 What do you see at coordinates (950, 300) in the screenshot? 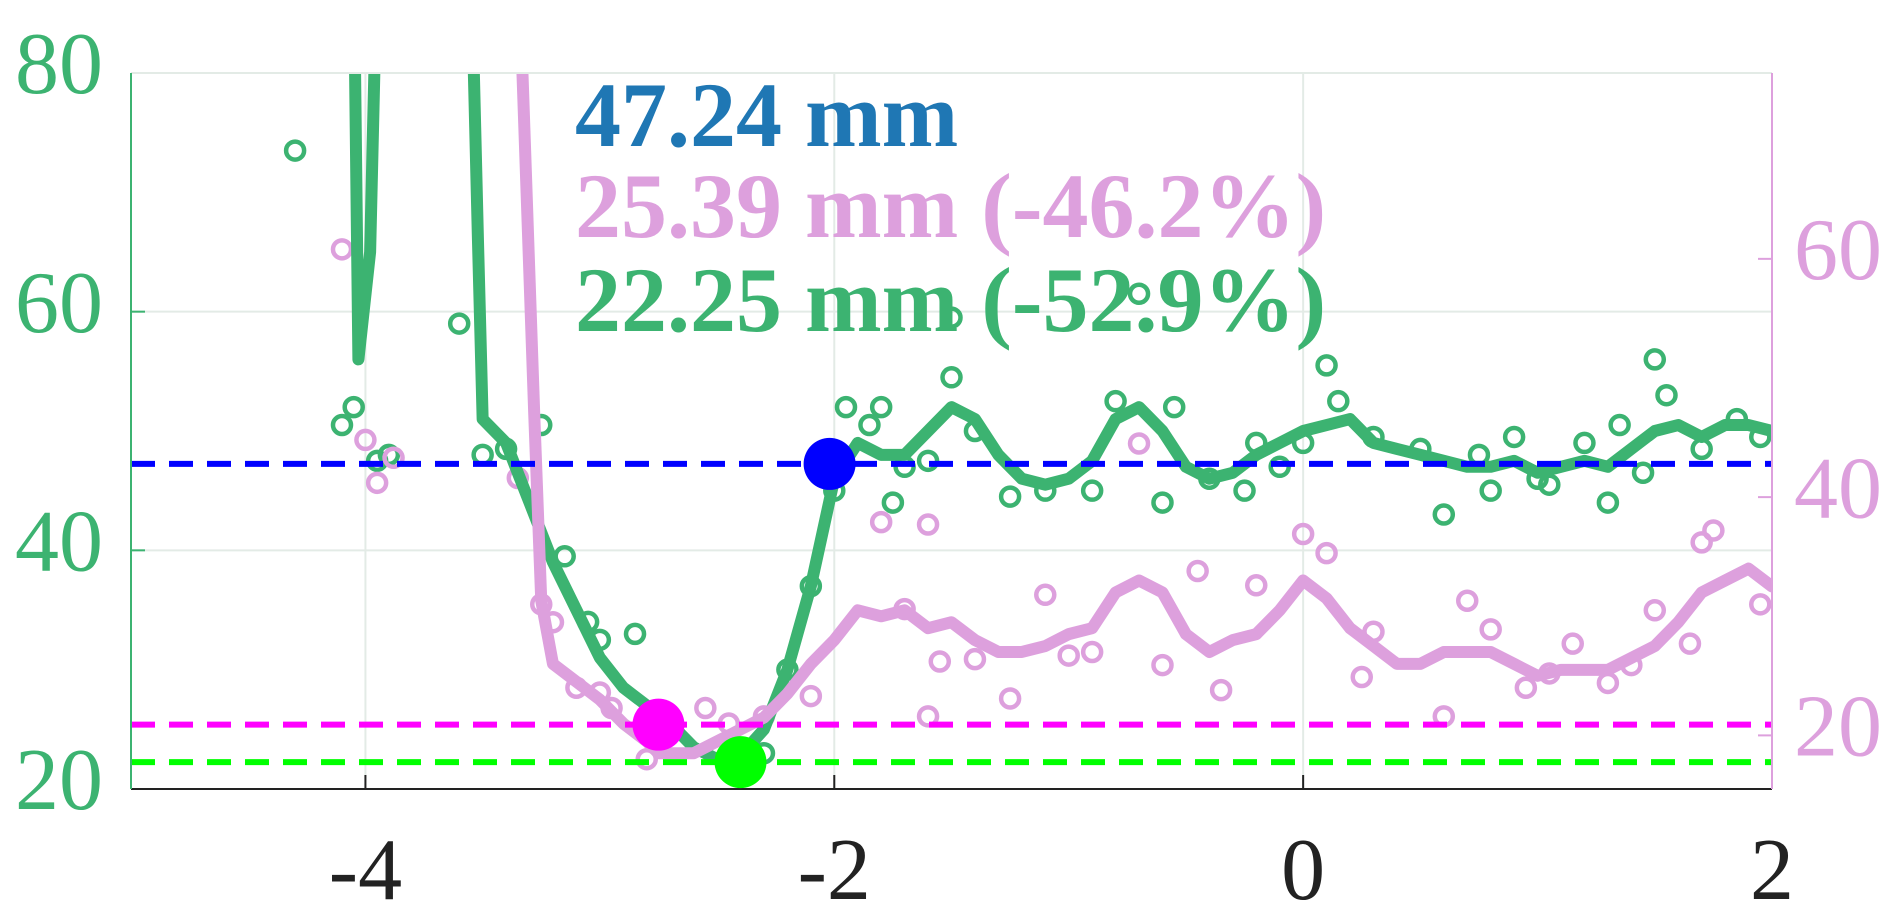
I see `annotation: 22.25 mm (-52.9%)` at bounding box center [950, 300].